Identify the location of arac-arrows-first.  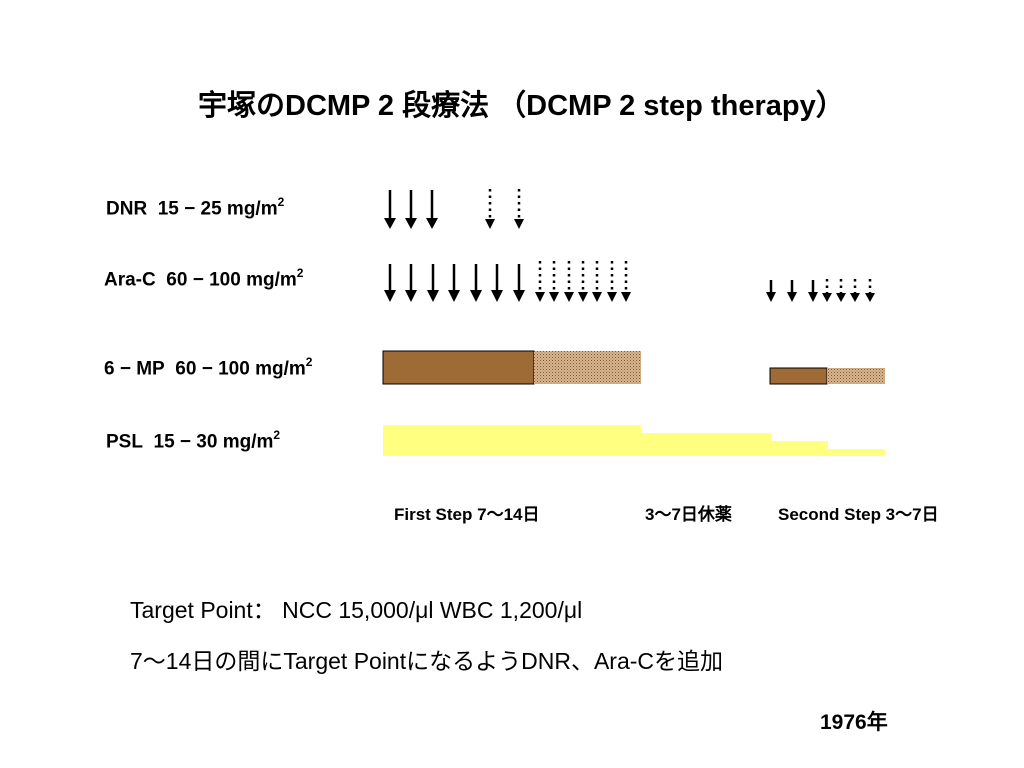
(507, 281).